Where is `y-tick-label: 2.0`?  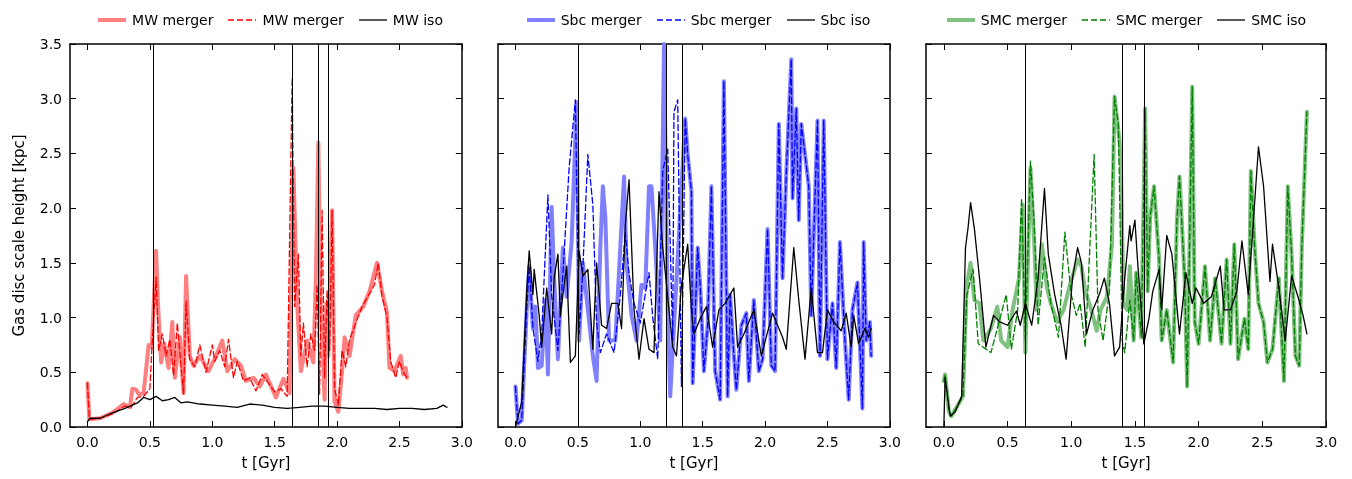
y-tick-label: 2.0 is located at coordinates (50, 208).